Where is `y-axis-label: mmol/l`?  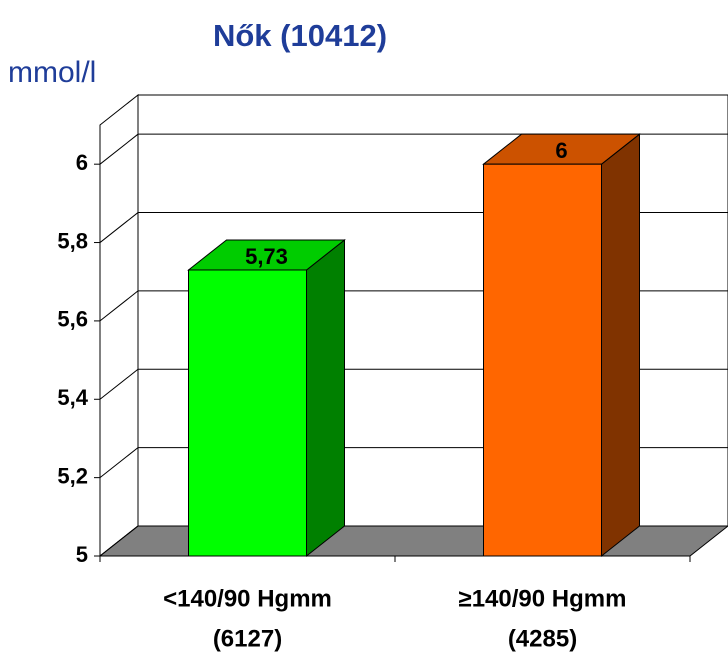 y-axis-label: mmol/l is located at coordinates (52, 72).